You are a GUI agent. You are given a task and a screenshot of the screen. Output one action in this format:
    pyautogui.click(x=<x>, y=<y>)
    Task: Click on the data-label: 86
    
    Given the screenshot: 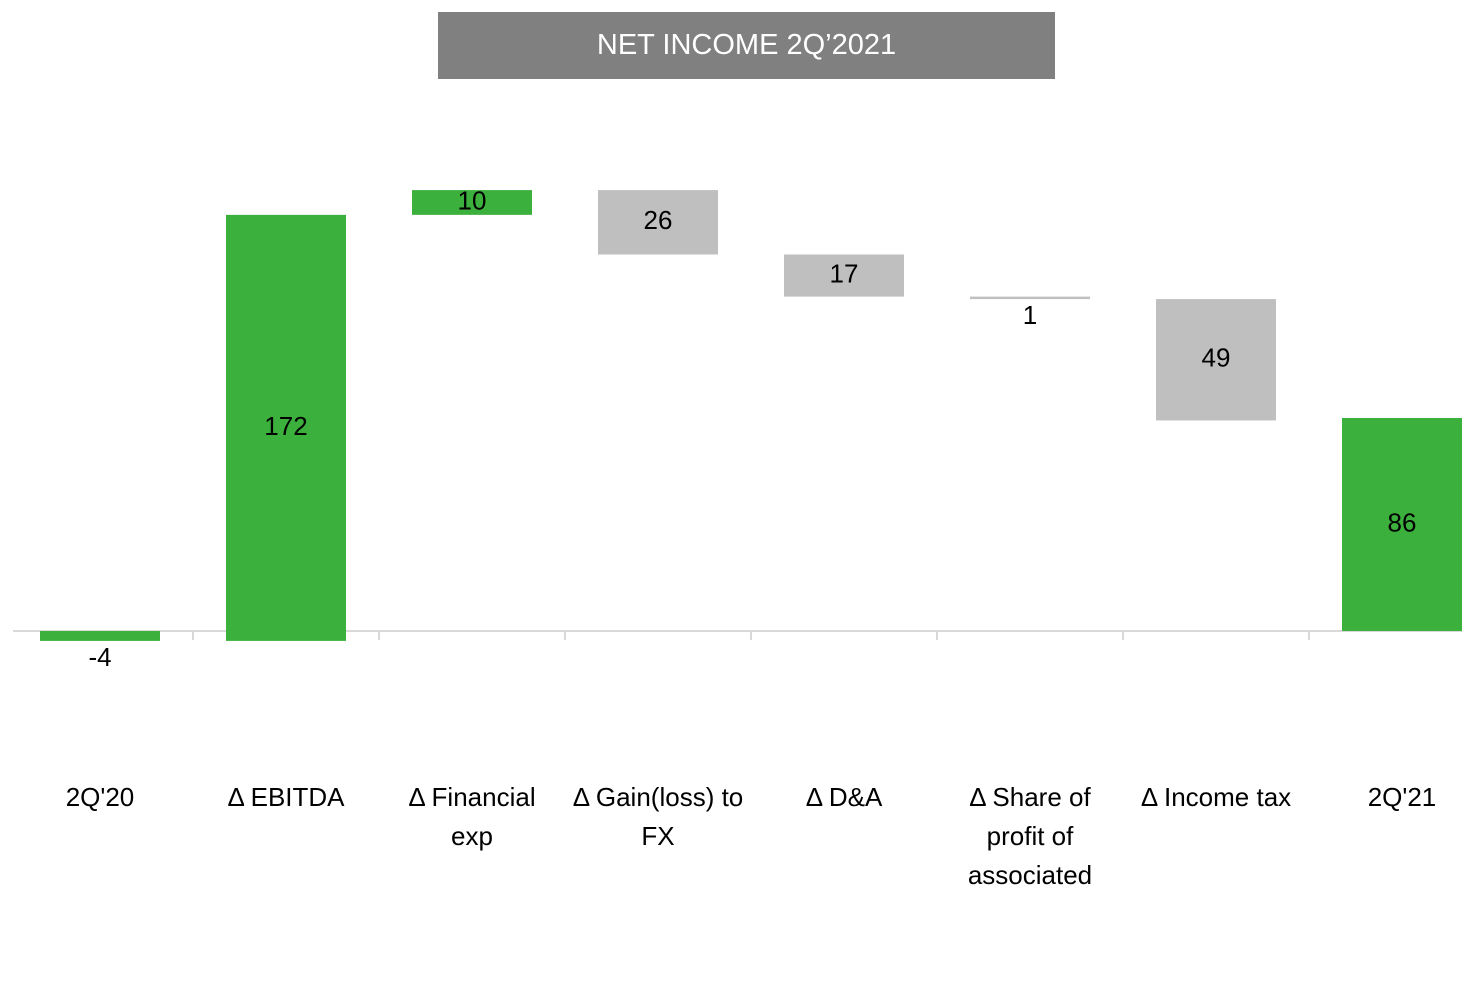 What is the action you would take?
    pyautogui.click(x=1402, y=522)
    